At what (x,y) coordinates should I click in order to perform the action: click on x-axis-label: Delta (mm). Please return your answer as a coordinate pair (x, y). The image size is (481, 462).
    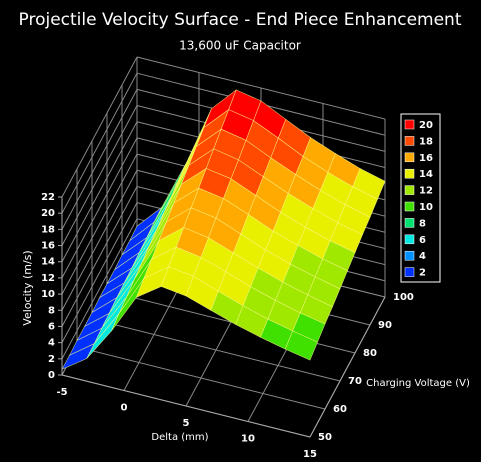
    Looking at the image, I should click on (179, 437).